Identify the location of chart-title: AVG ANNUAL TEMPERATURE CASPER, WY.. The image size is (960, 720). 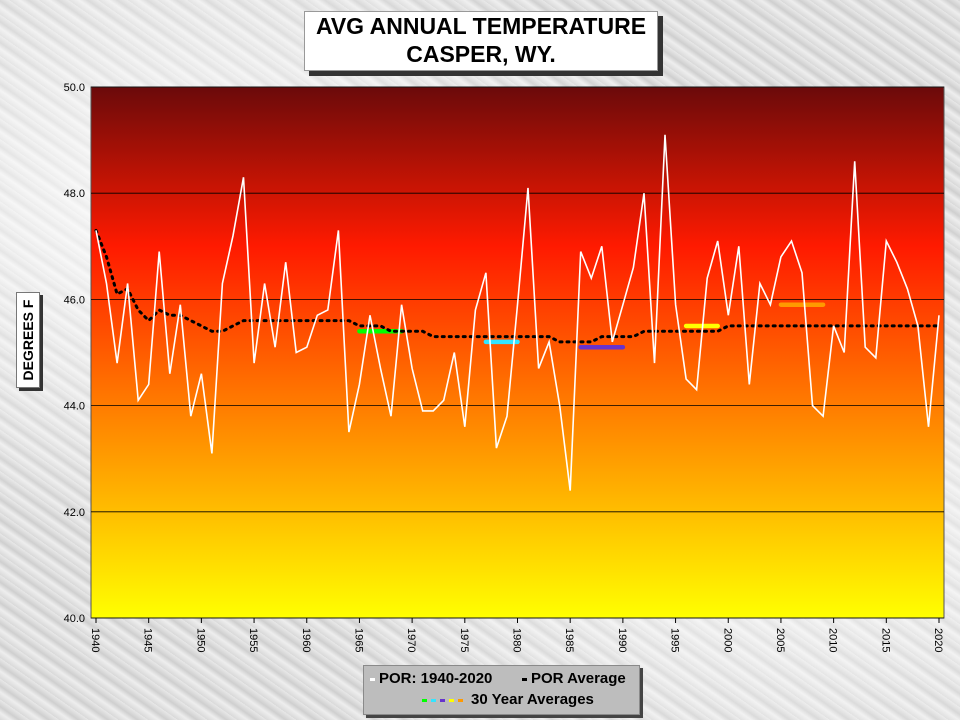
(481, 41).